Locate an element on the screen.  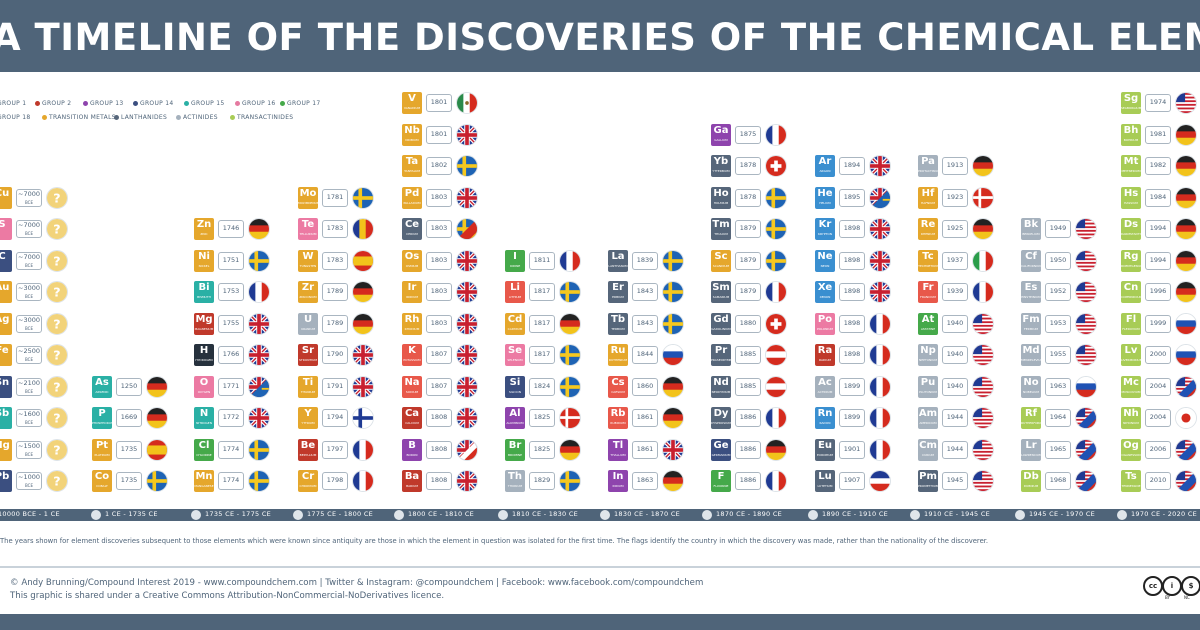
year-value: 1808 is located at coordinates (439, 480).